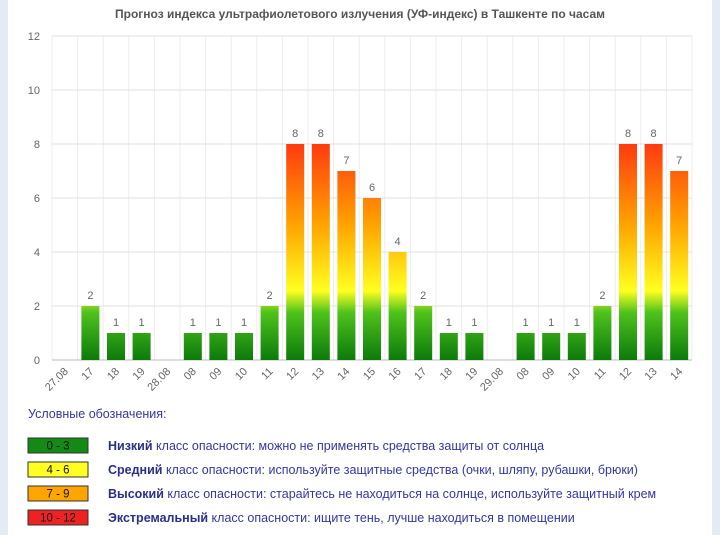  Describe the element at coordinates (34, 37) in the screenshot. I see `y-tick-label: 12` at that location.